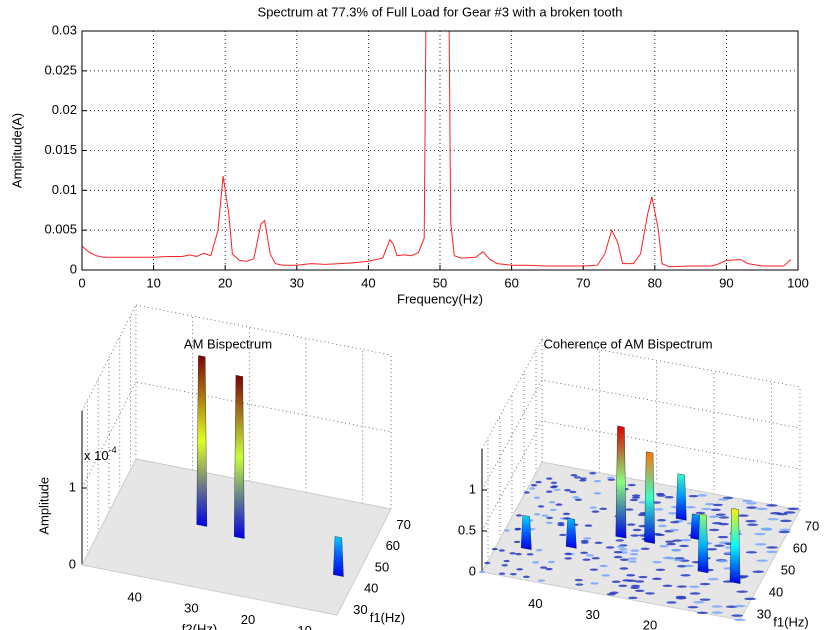  I want to click on x-tick-label: 0, so click(81, 282).